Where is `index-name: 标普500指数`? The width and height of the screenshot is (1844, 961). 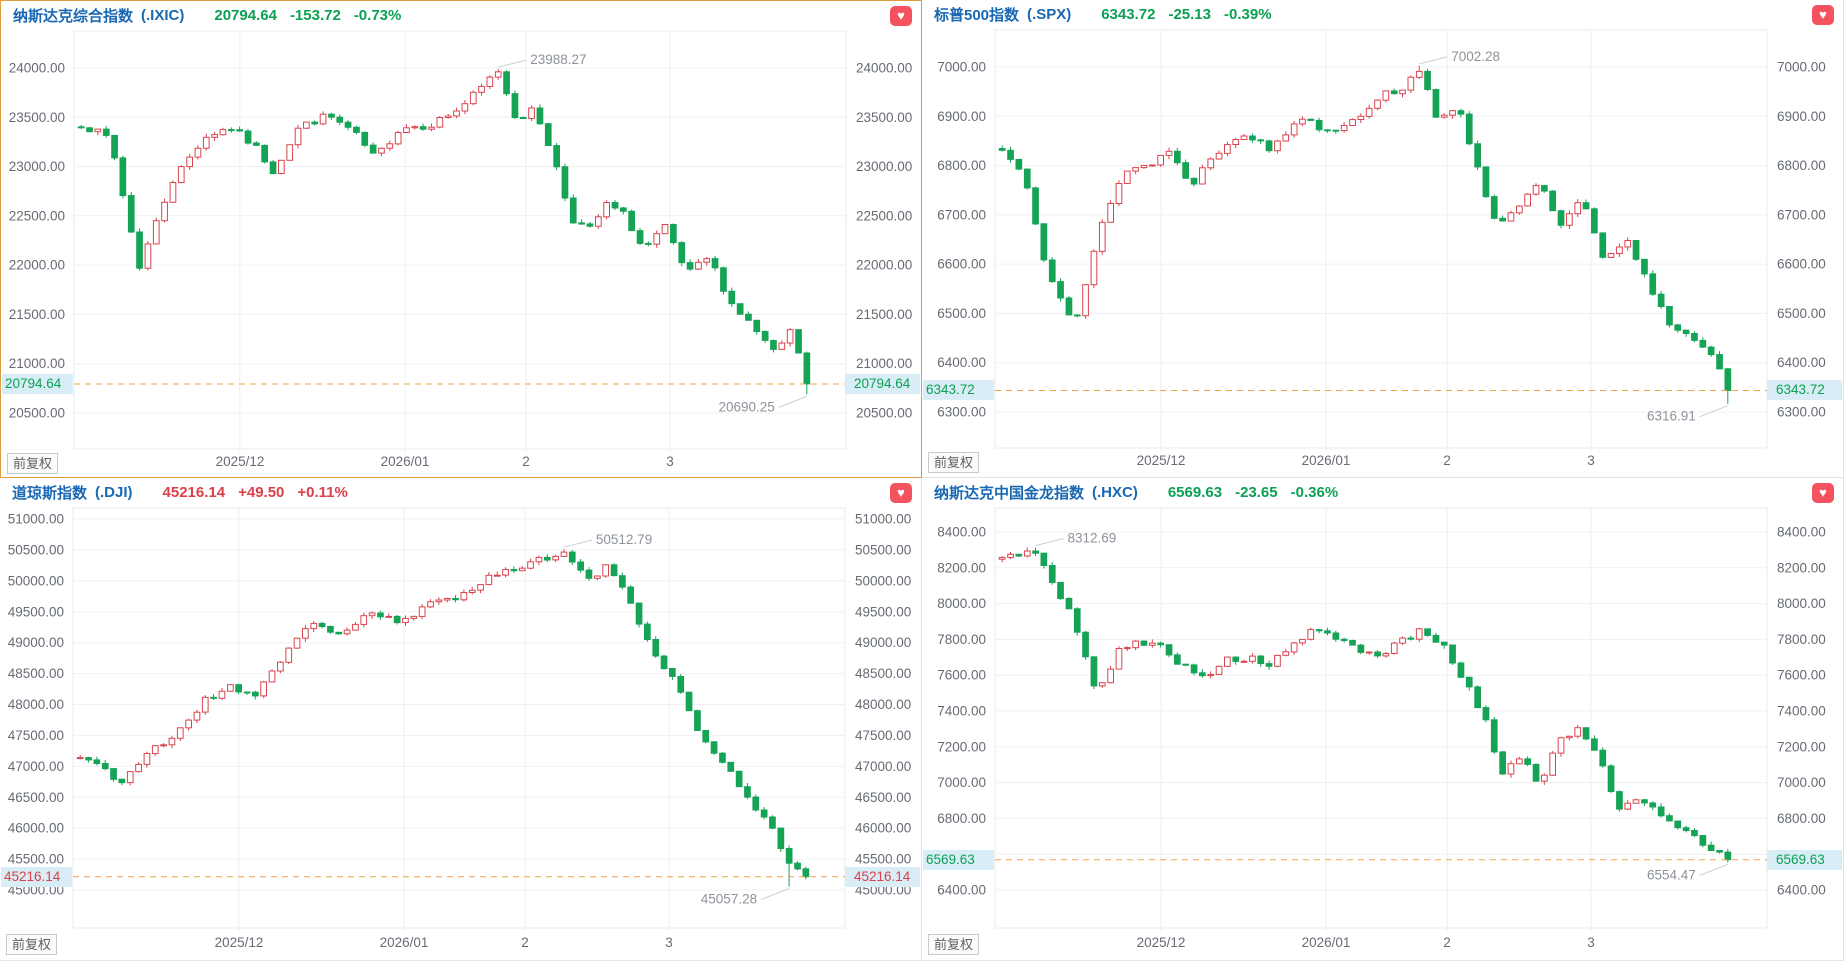 index-name: 标普500指数 is located at coordinates (977, 15).